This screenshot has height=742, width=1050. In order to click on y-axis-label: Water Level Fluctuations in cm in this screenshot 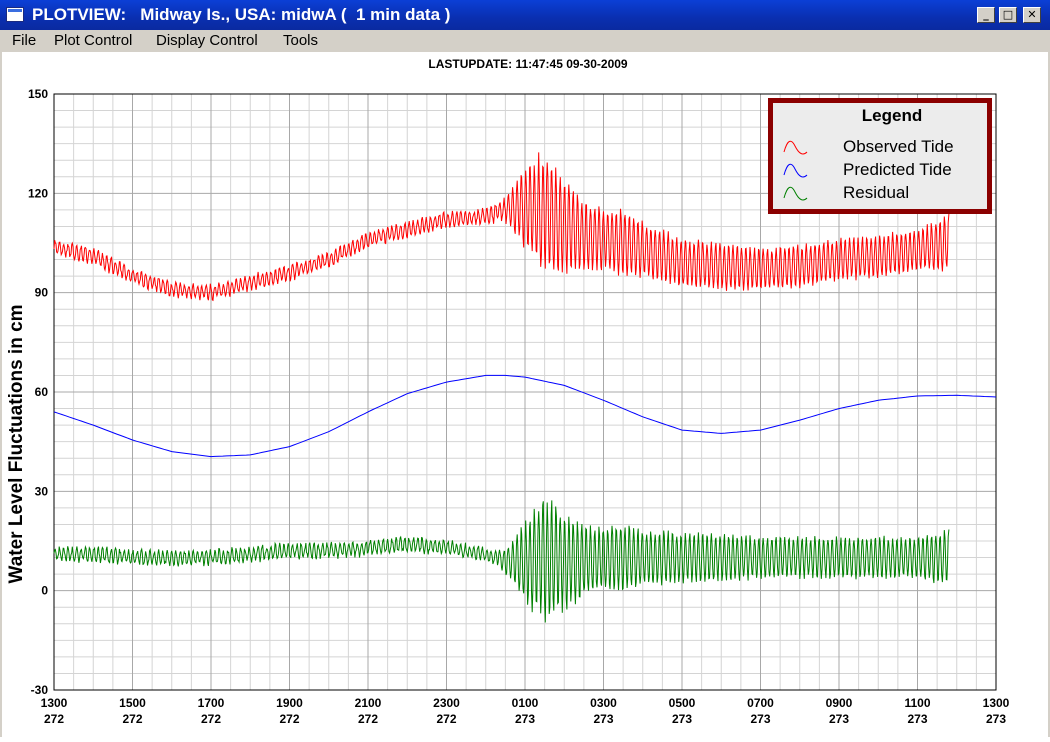, I will do `click(16, 443)`.